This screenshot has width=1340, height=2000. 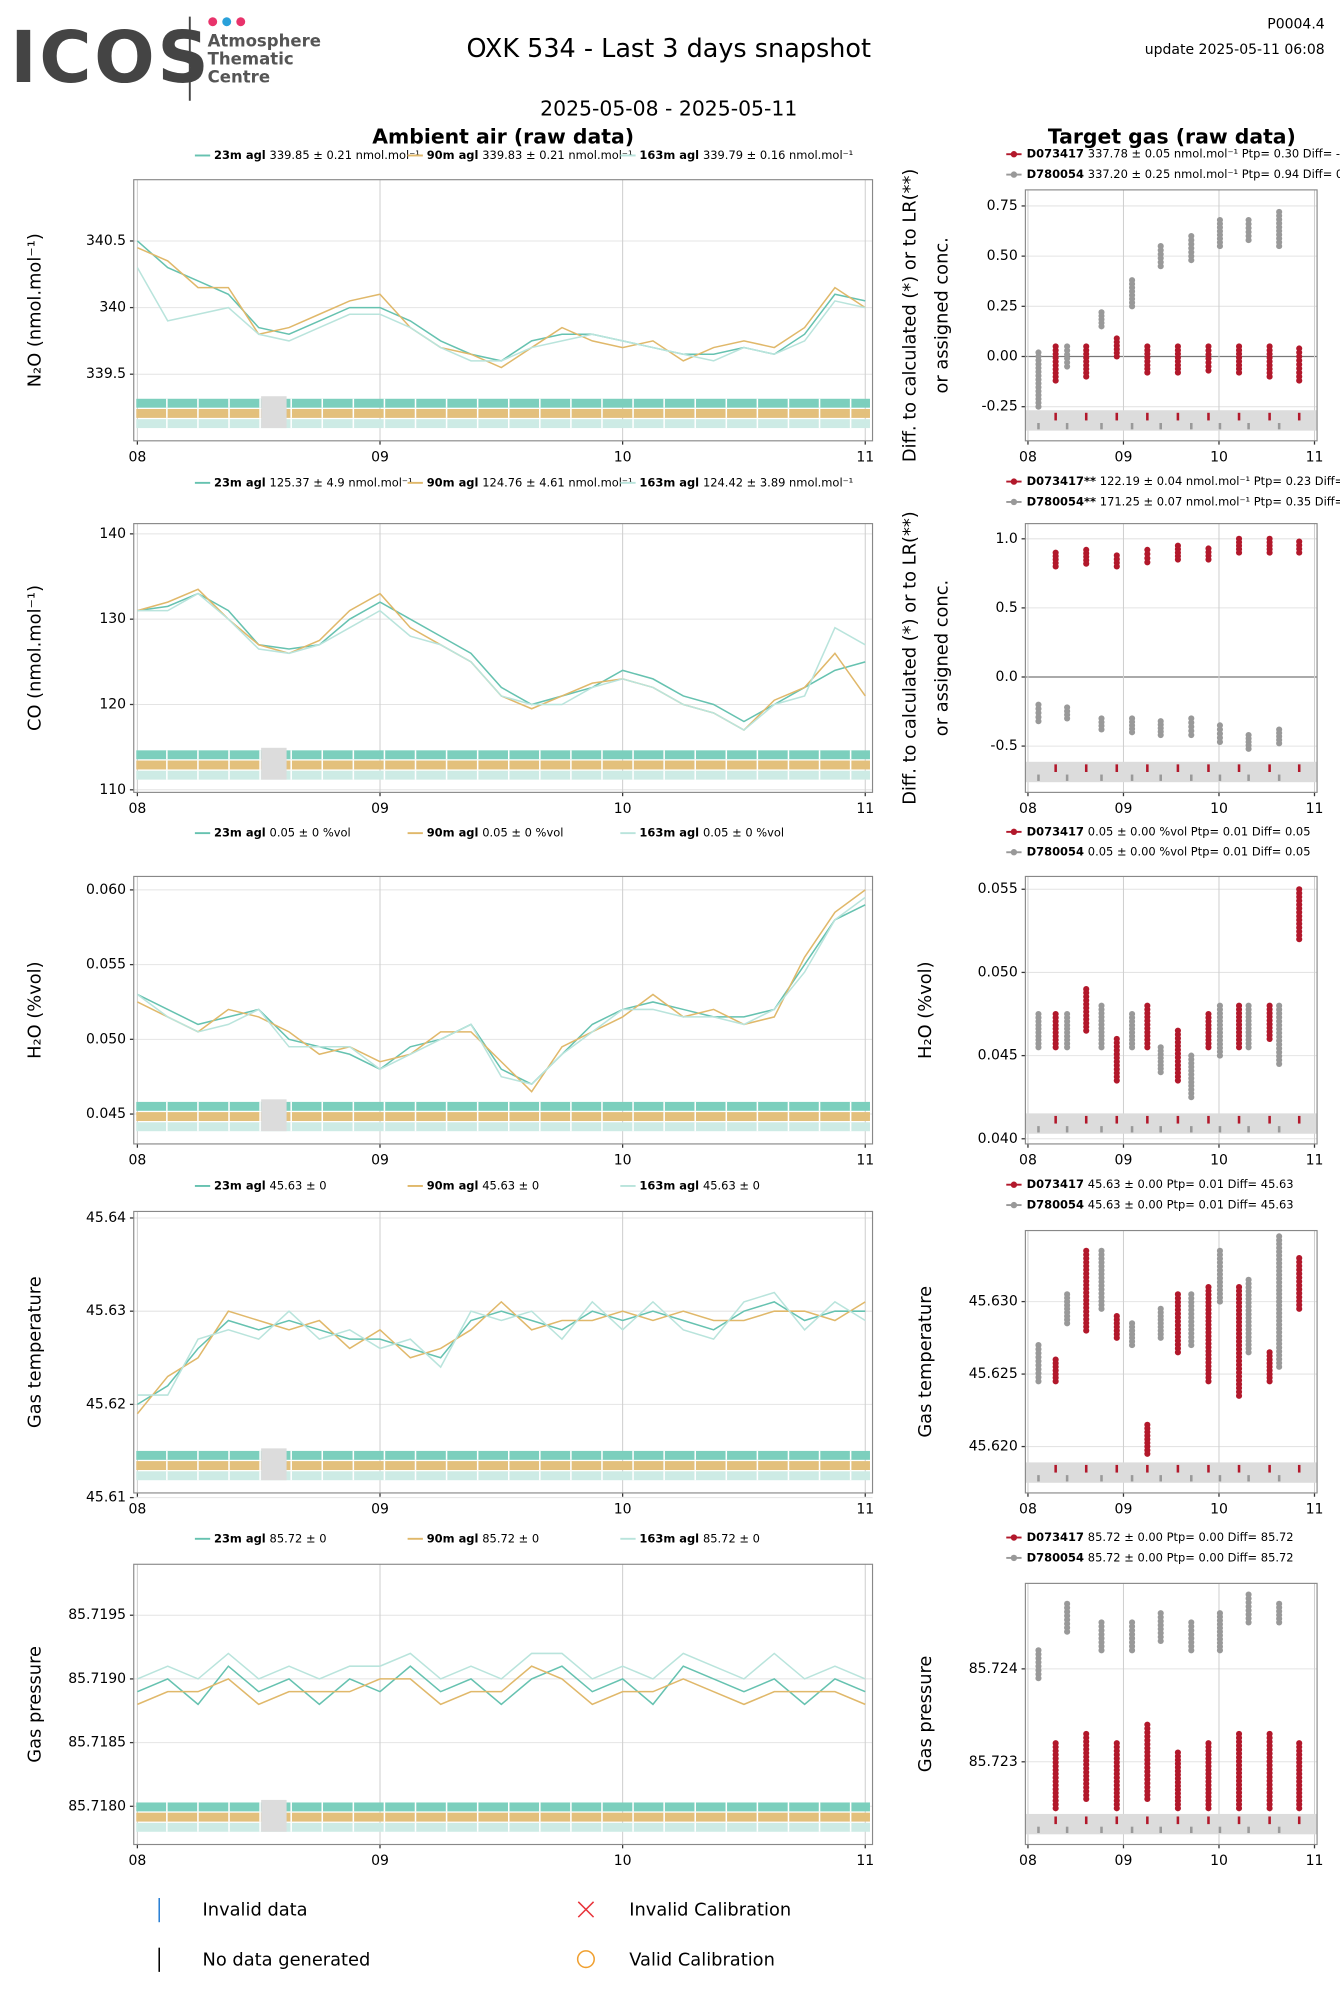 What do you see at coordinates (998, 972) in the screenshot?
I see `y-tick-label: 0.050` at bounding box center [998, 972].